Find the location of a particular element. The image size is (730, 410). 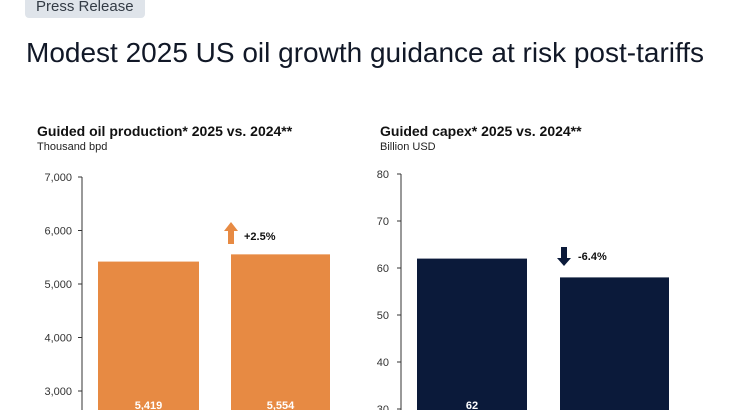

chart-1-y-tick-label: 6,000 is located at coordinates (58, 232).